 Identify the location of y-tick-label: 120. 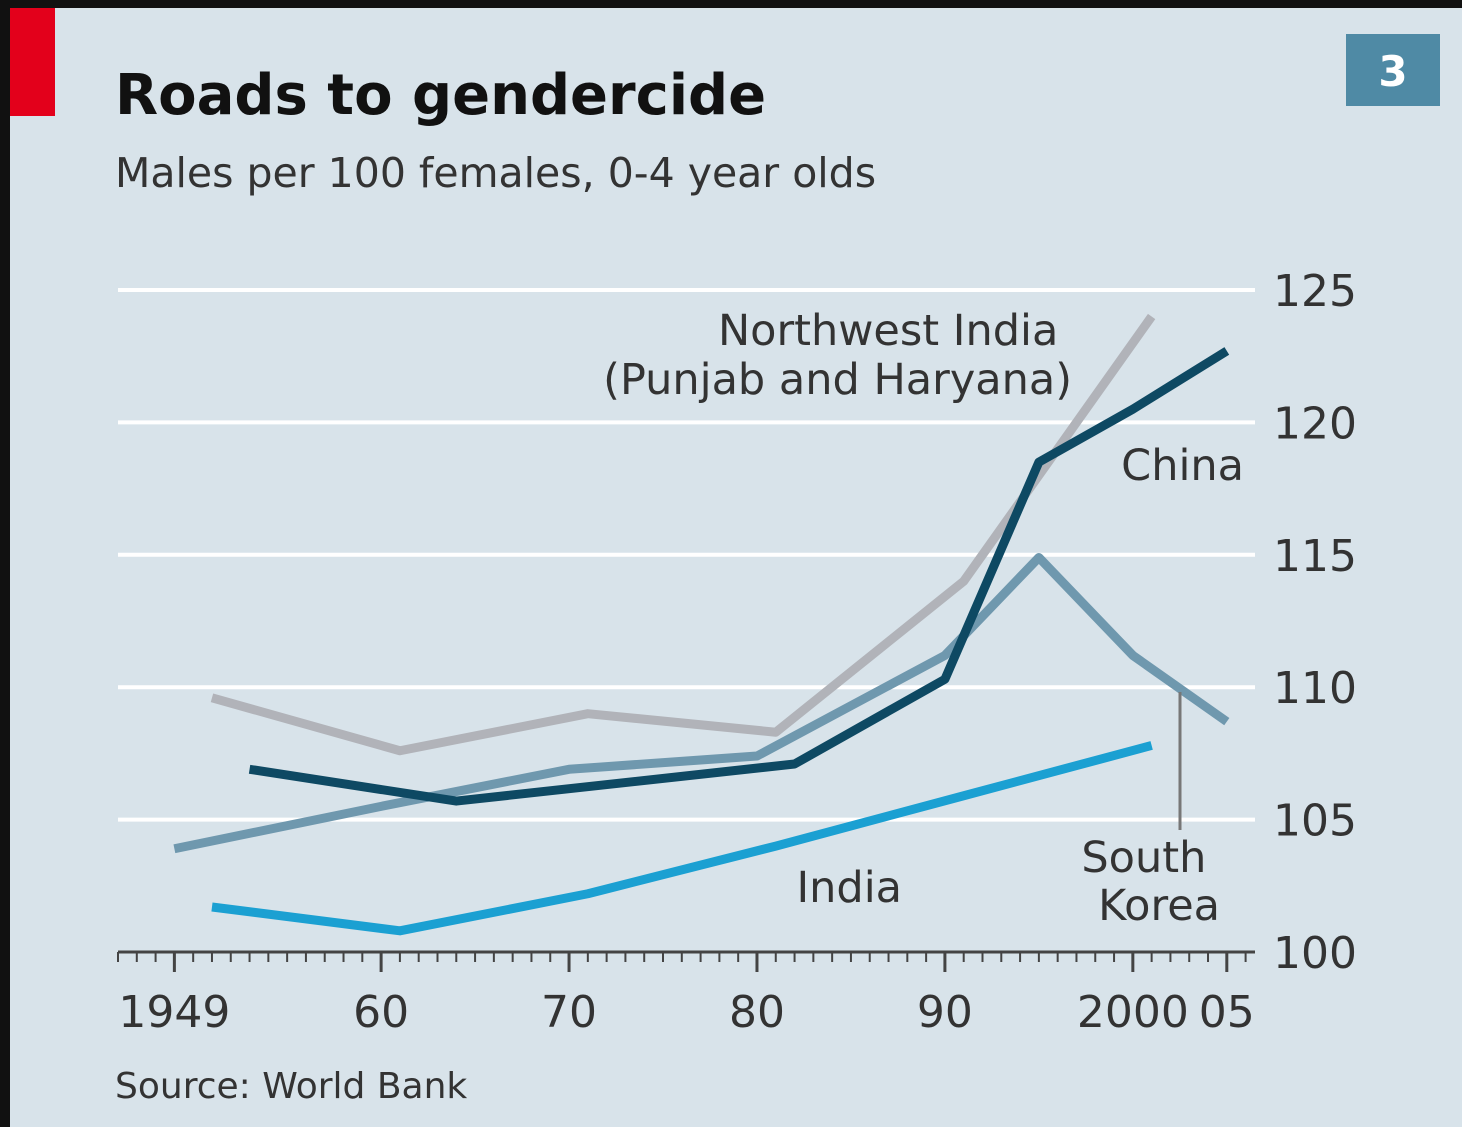
(1315, 423).